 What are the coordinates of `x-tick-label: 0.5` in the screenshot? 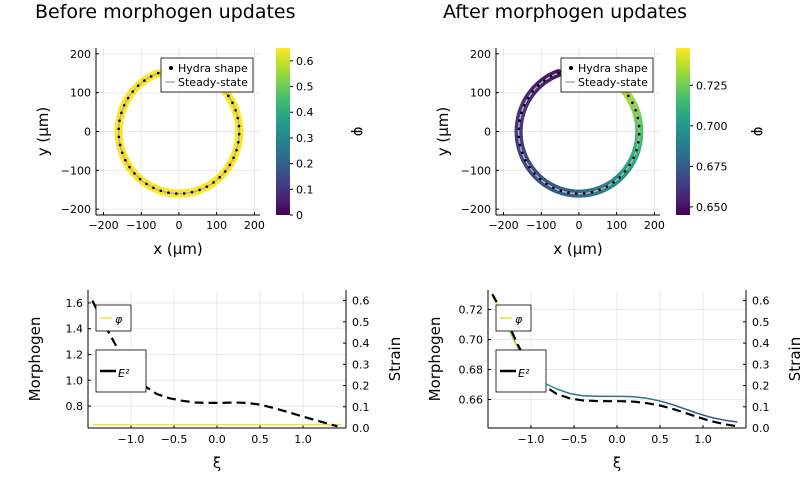 It's located at (260, 439).